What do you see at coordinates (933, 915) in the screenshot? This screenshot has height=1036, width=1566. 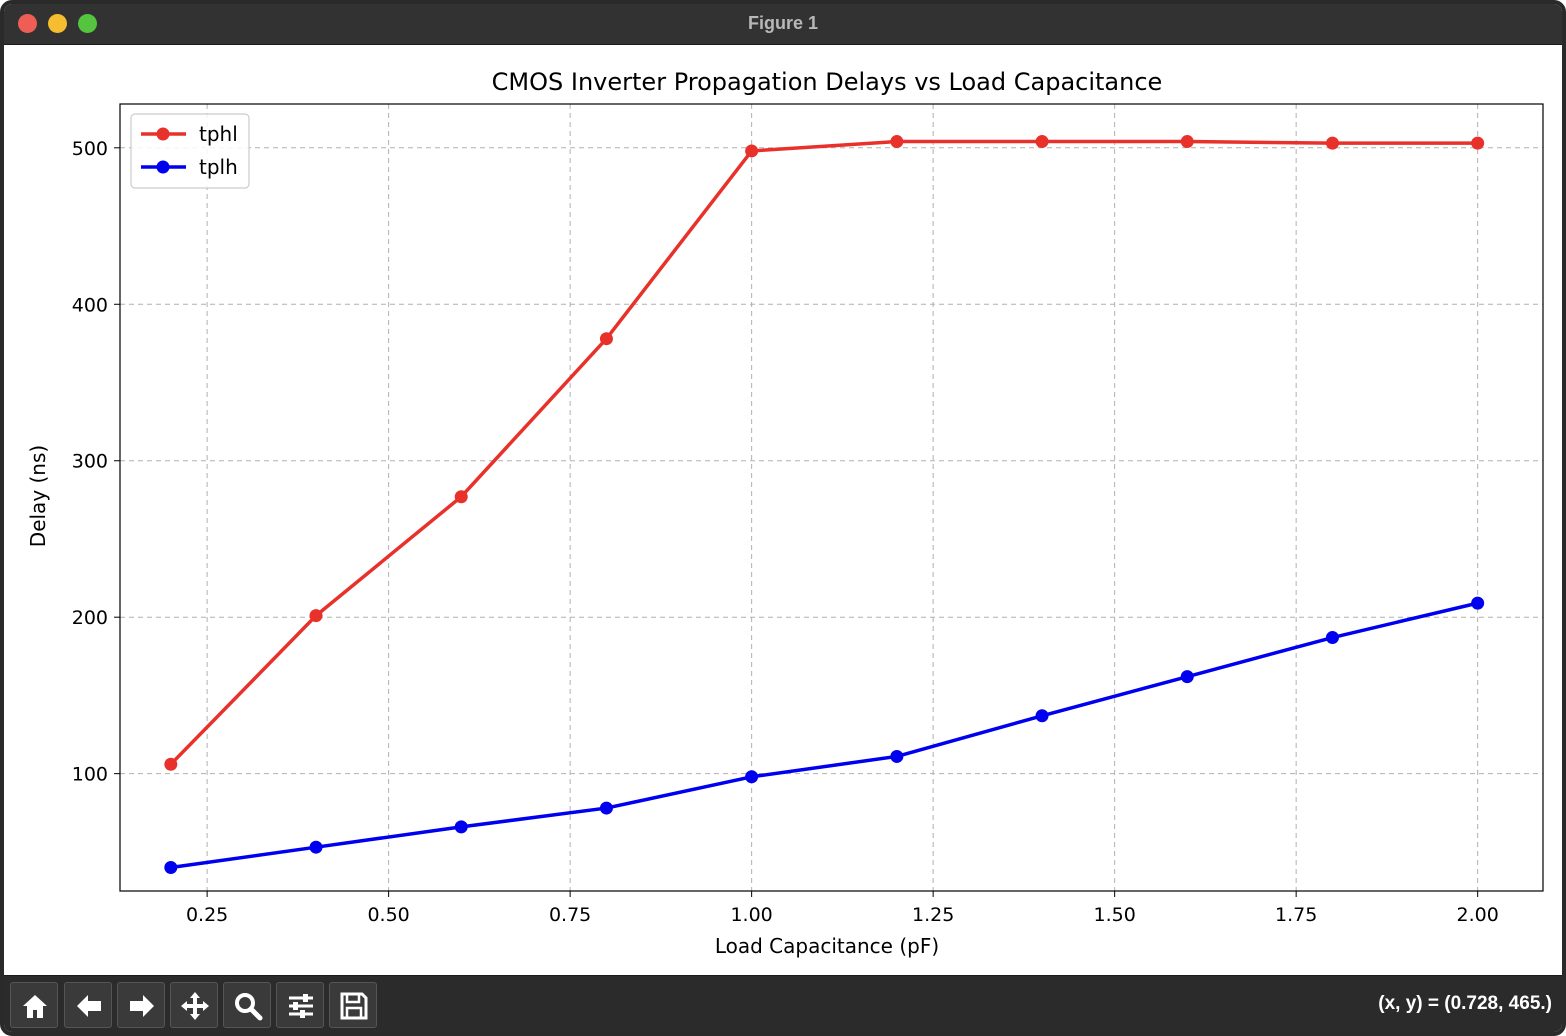 I see `x-tick-label: 1.25` at bounding box center [933, 915].